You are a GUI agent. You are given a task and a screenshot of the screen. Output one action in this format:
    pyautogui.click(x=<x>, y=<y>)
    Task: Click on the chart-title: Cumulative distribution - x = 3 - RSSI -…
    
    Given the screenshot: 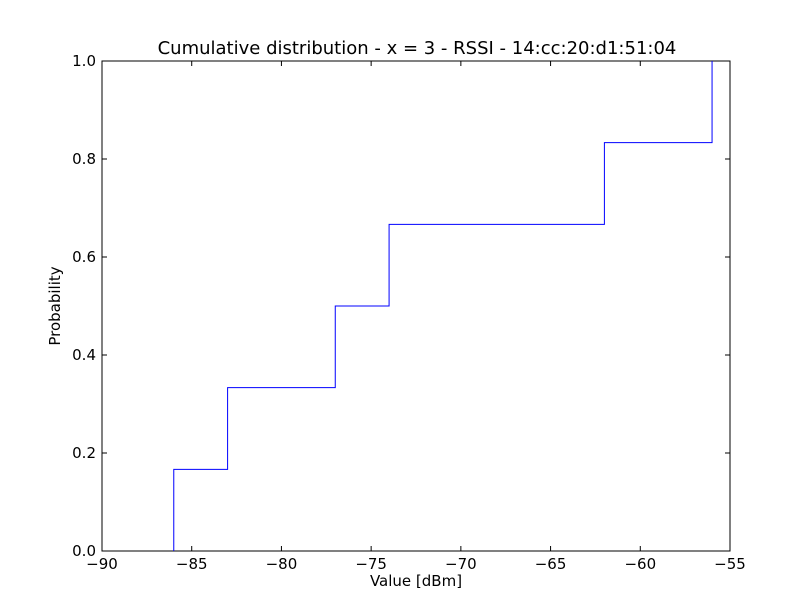 What is the action you would take?
    pyautogui.click(x=417, y=48)
    